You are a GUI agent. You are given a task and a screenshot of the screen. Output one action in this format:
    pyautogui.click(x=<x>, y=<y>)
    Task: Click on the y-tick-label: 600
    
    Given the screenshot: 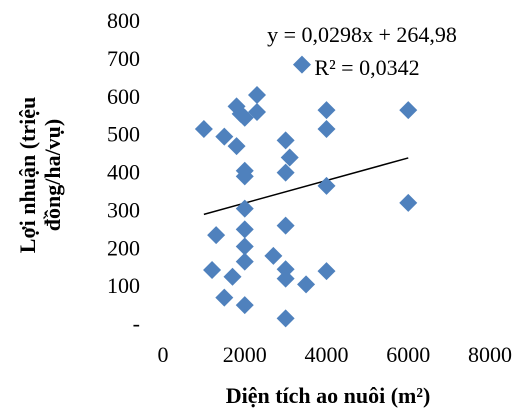 What is the action you would take?
    pyautogui.click(x=123, y=96)
    